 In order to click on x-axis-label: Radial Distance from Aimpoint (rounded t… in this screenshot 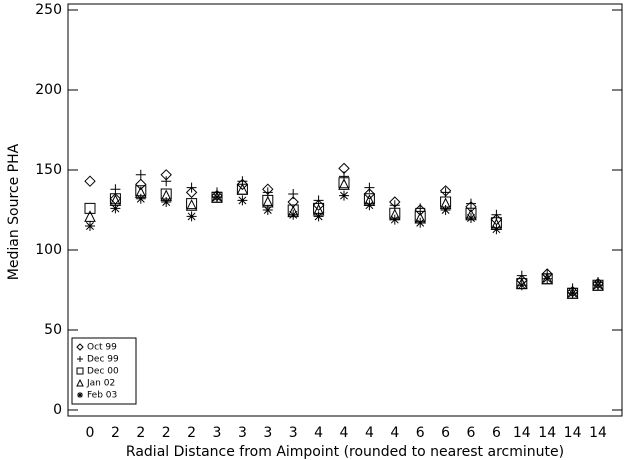, I will do `click(345, 452)`.